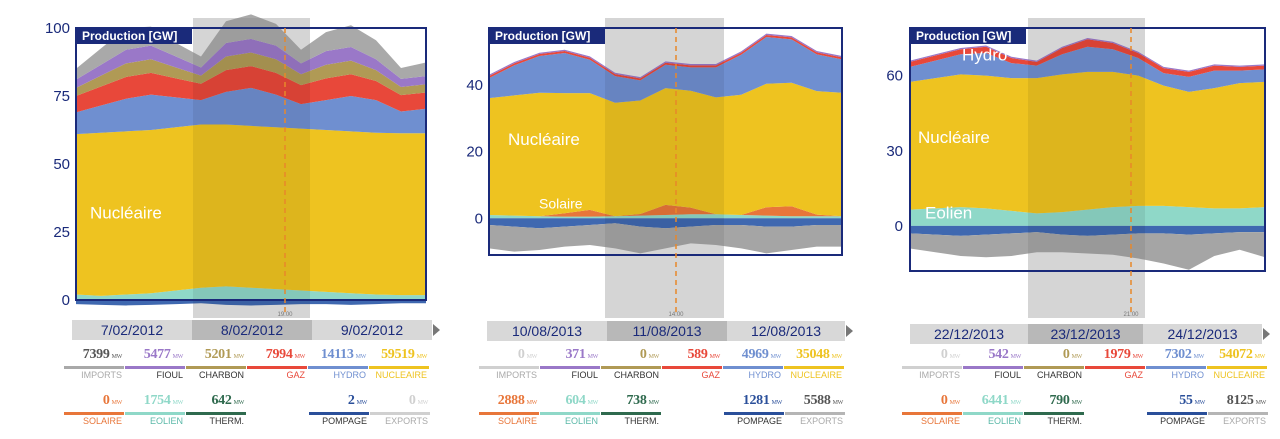 This screenshot has width=1280, height=439. Describe the element at coordinates (754, 410) in the screenshot. I see `stat-pompage: 1281 MW POMPAGE` at that location.